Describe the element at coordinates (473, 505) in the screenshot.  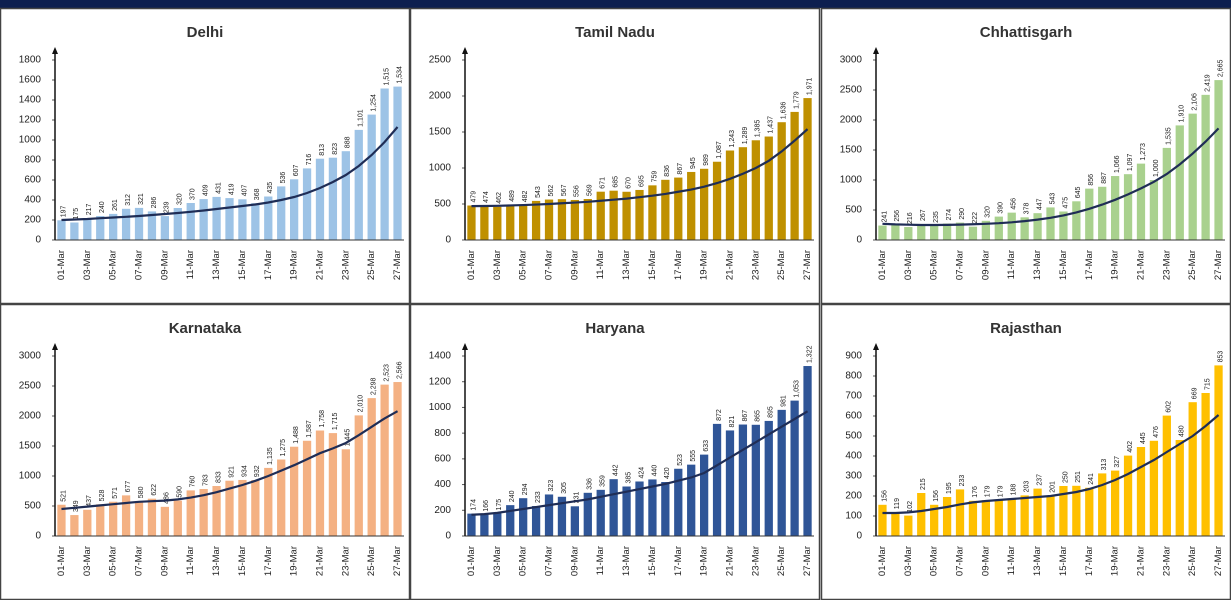
I see `value-label: 174` at that location.